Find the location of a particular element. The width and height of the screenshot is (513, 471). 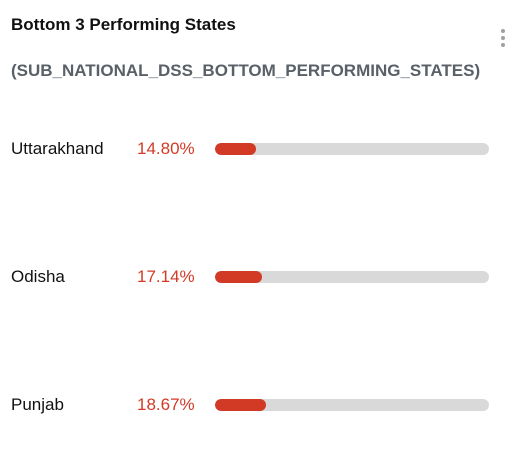

state-name: Punjab is located at coordinates (37, 404).